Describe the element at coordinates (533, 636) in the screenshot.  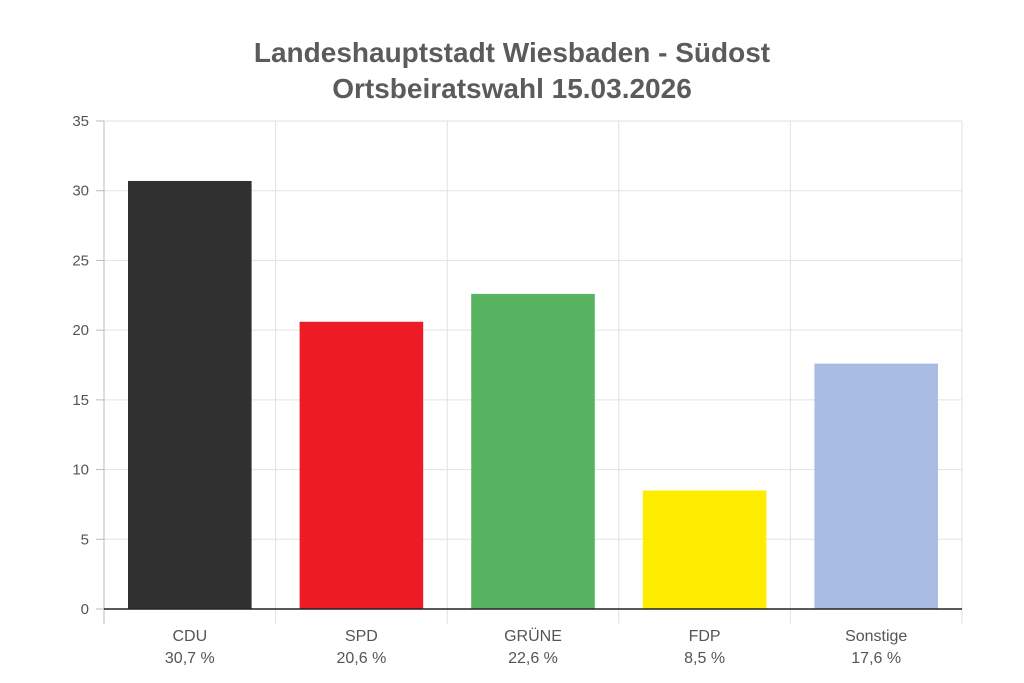
I see `x-category-label: GRÜNE` at that location.